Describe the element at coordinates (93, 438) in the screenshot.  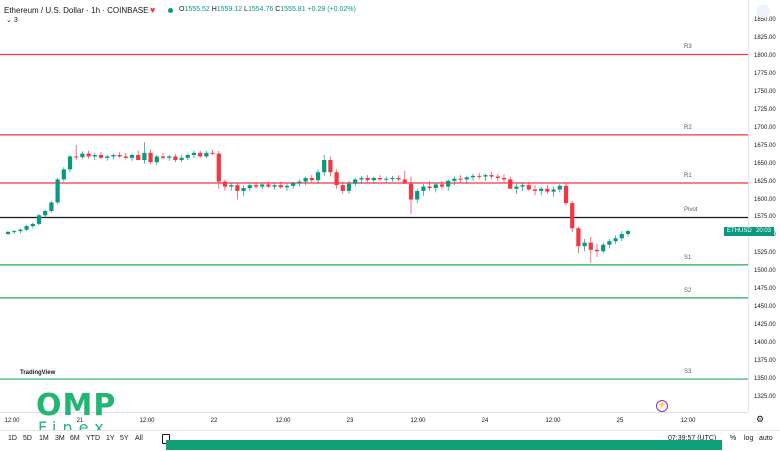
I see `range-ytd: YTD` at that location.